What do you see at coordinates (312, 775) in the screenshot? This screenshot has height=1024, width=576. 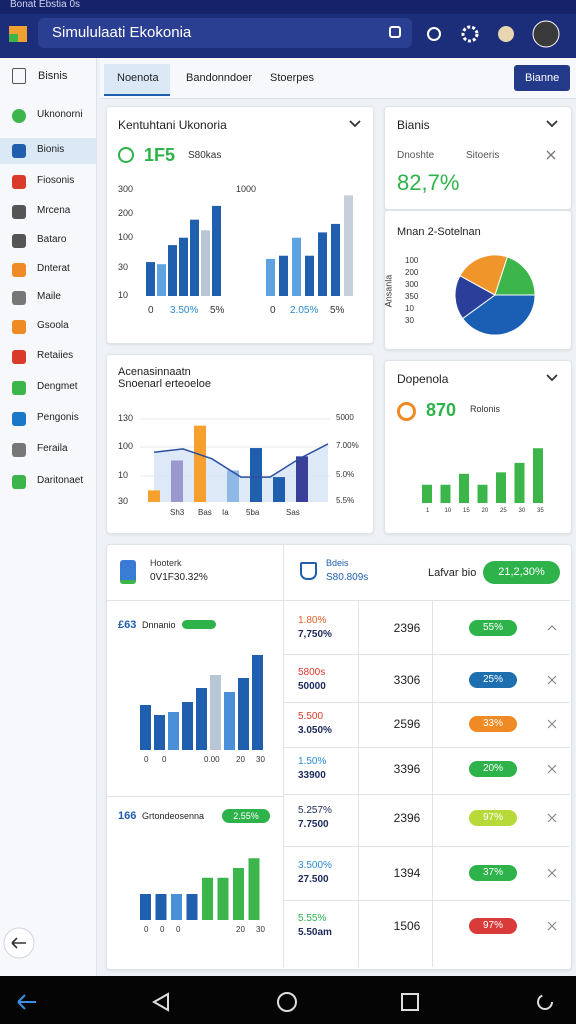 I see `row-value-bottom: 33900` at bounding box center [312, 775].